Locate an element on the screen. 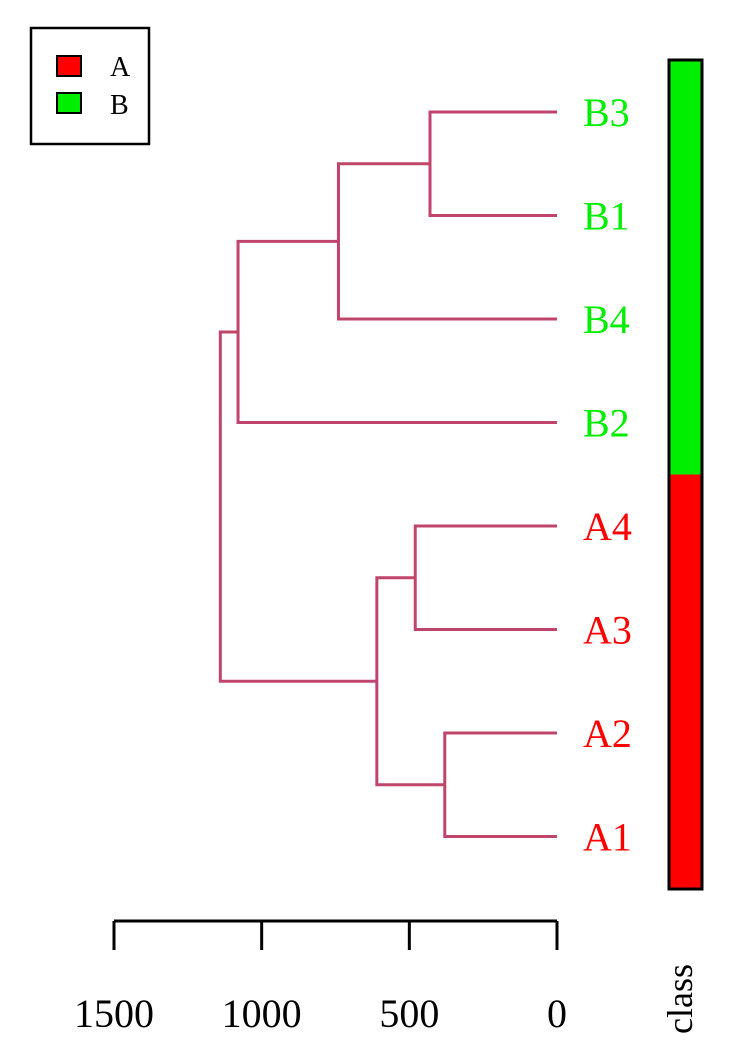 The image size is (737, 1054). legend-swatch-b is located at coordinates (69, 103).